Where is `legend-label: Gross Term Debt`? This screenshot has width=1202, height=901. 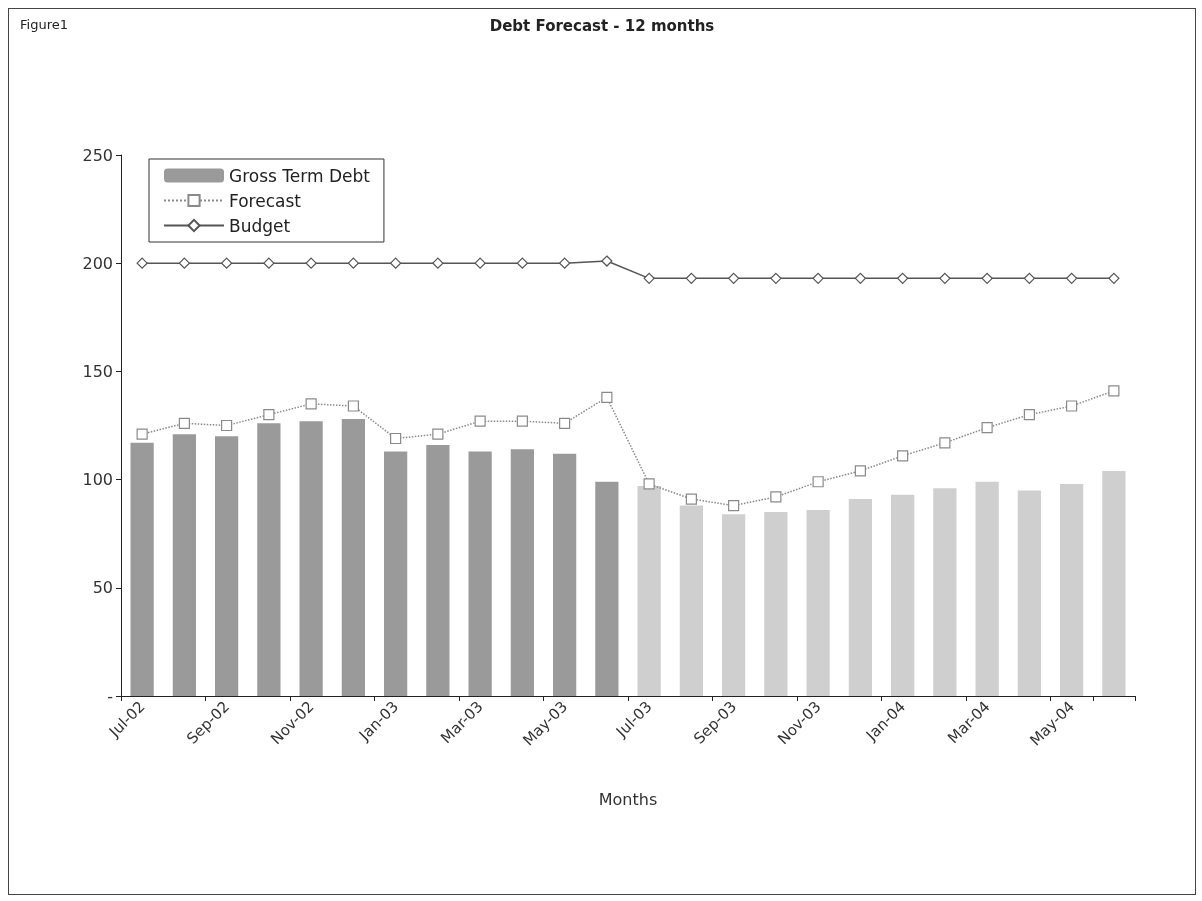
legend-label: Gross Term Debt is located at coordinates (300, 175).